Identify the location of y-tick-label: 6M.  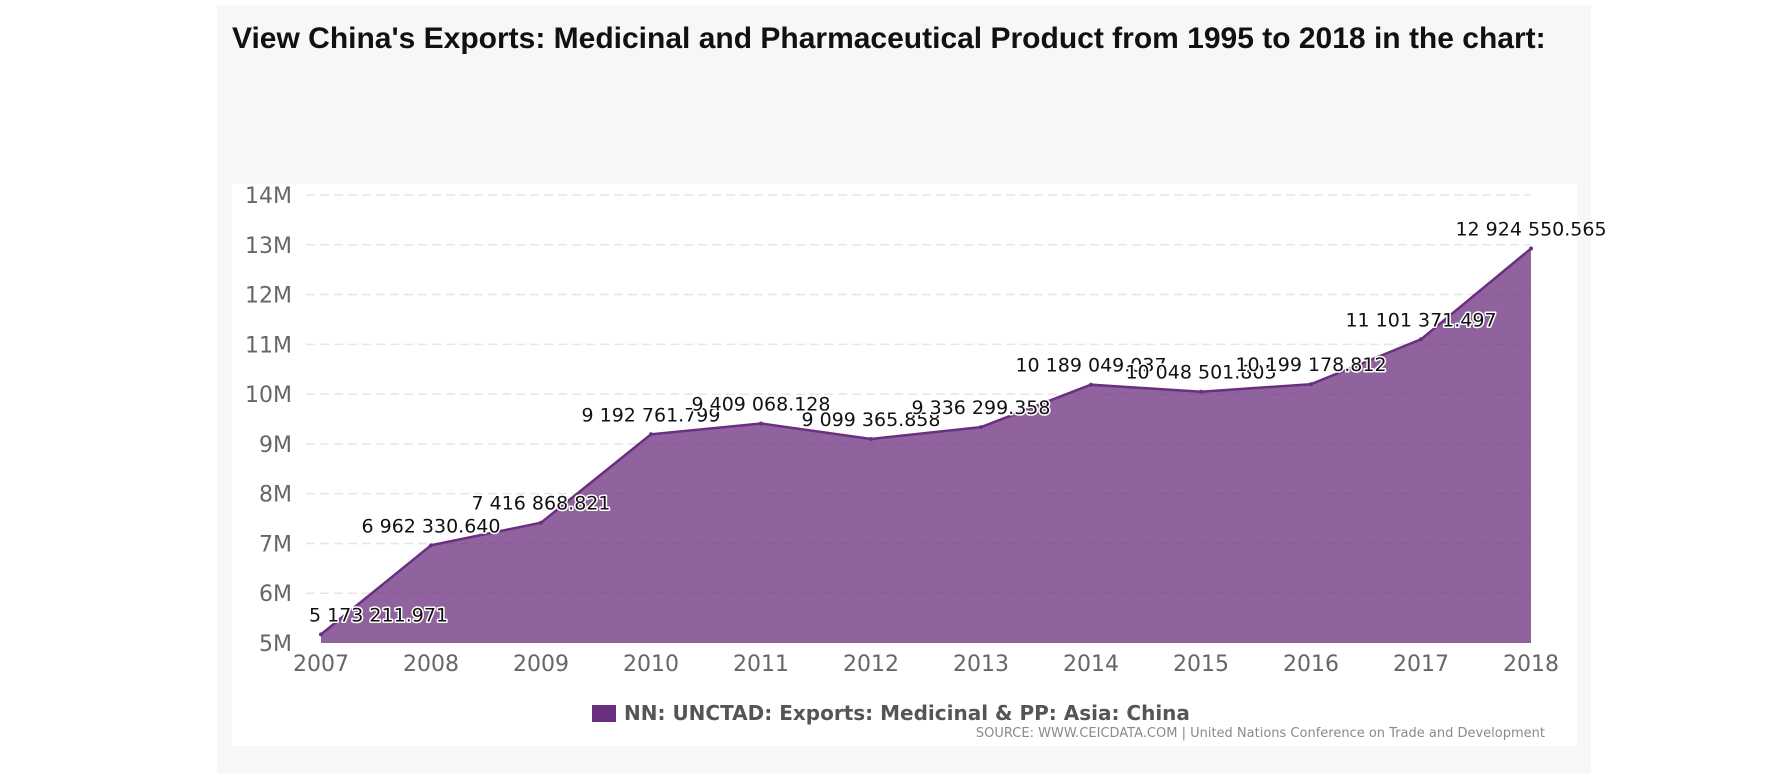
(275, 594).